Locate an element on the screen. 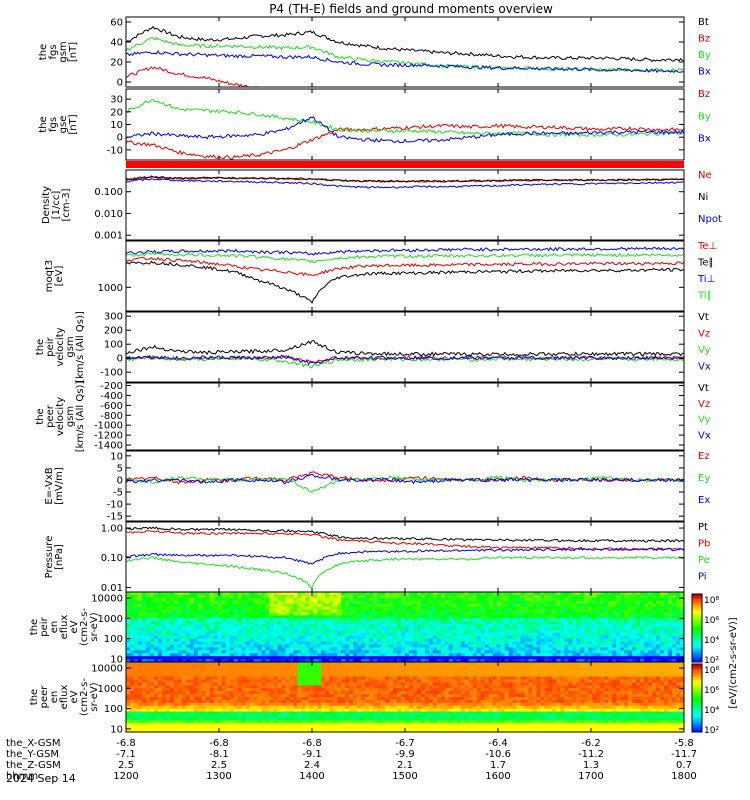 The height and width of the screenshot is (800, 750). ylabel-line: Density is located at coordinates (46, 205).